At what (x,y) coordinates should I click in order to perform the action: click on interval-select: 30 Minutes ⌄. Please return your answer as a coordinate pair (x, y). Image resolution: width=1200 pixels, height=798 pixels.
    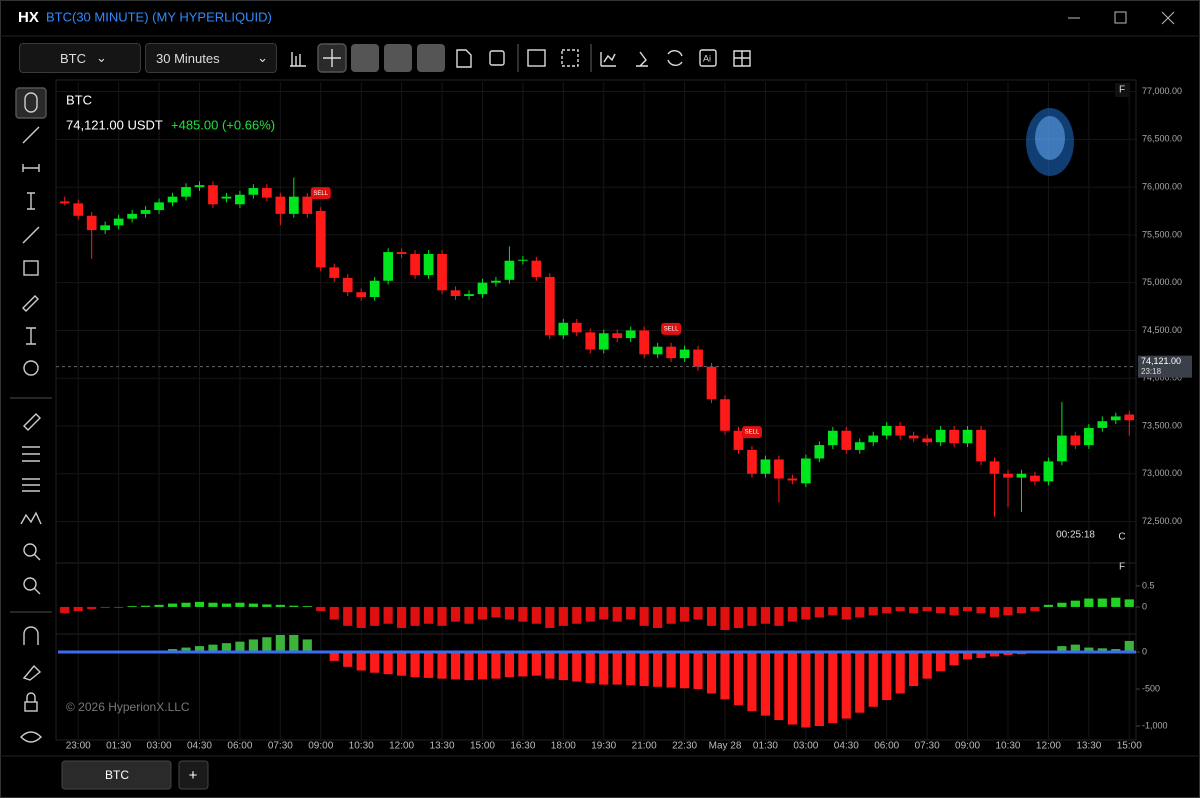
    Looking at the image, I should click on (211, 58).